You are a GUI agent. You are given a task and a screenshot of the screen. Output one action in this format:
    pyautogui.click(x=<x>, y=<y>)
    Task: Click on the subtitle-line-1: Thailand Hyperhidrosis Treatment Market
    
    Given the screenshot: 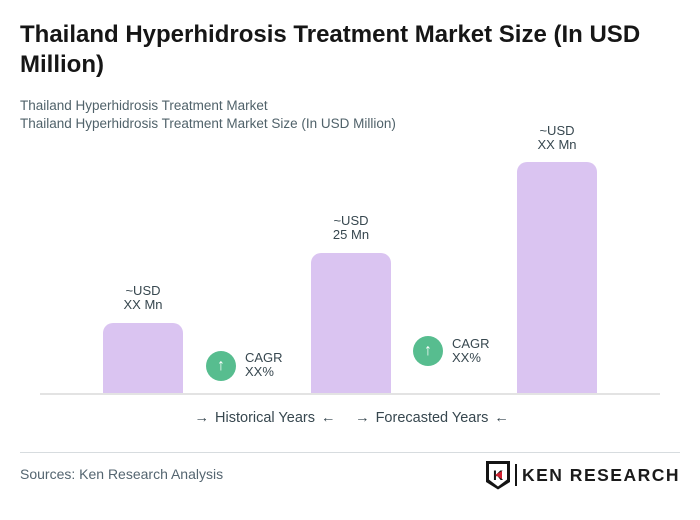 What is the action you would take?
    pyautogui.click(x=144, y=105)
    